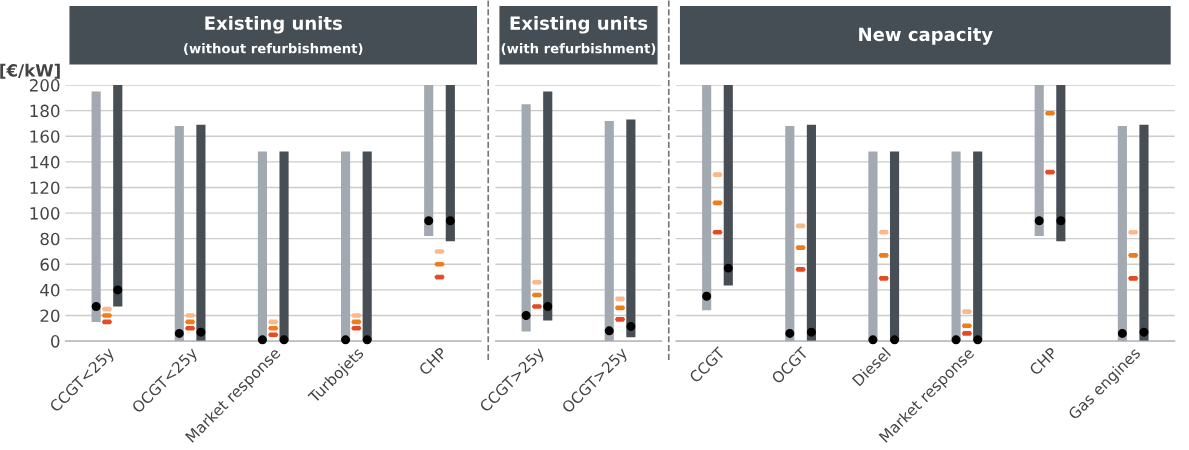 The width and height of the screenshot is (1189, 450). Describe the element at coordinates (50, 316) in the screenshot. I see `y-tick-label: 20` at that location.